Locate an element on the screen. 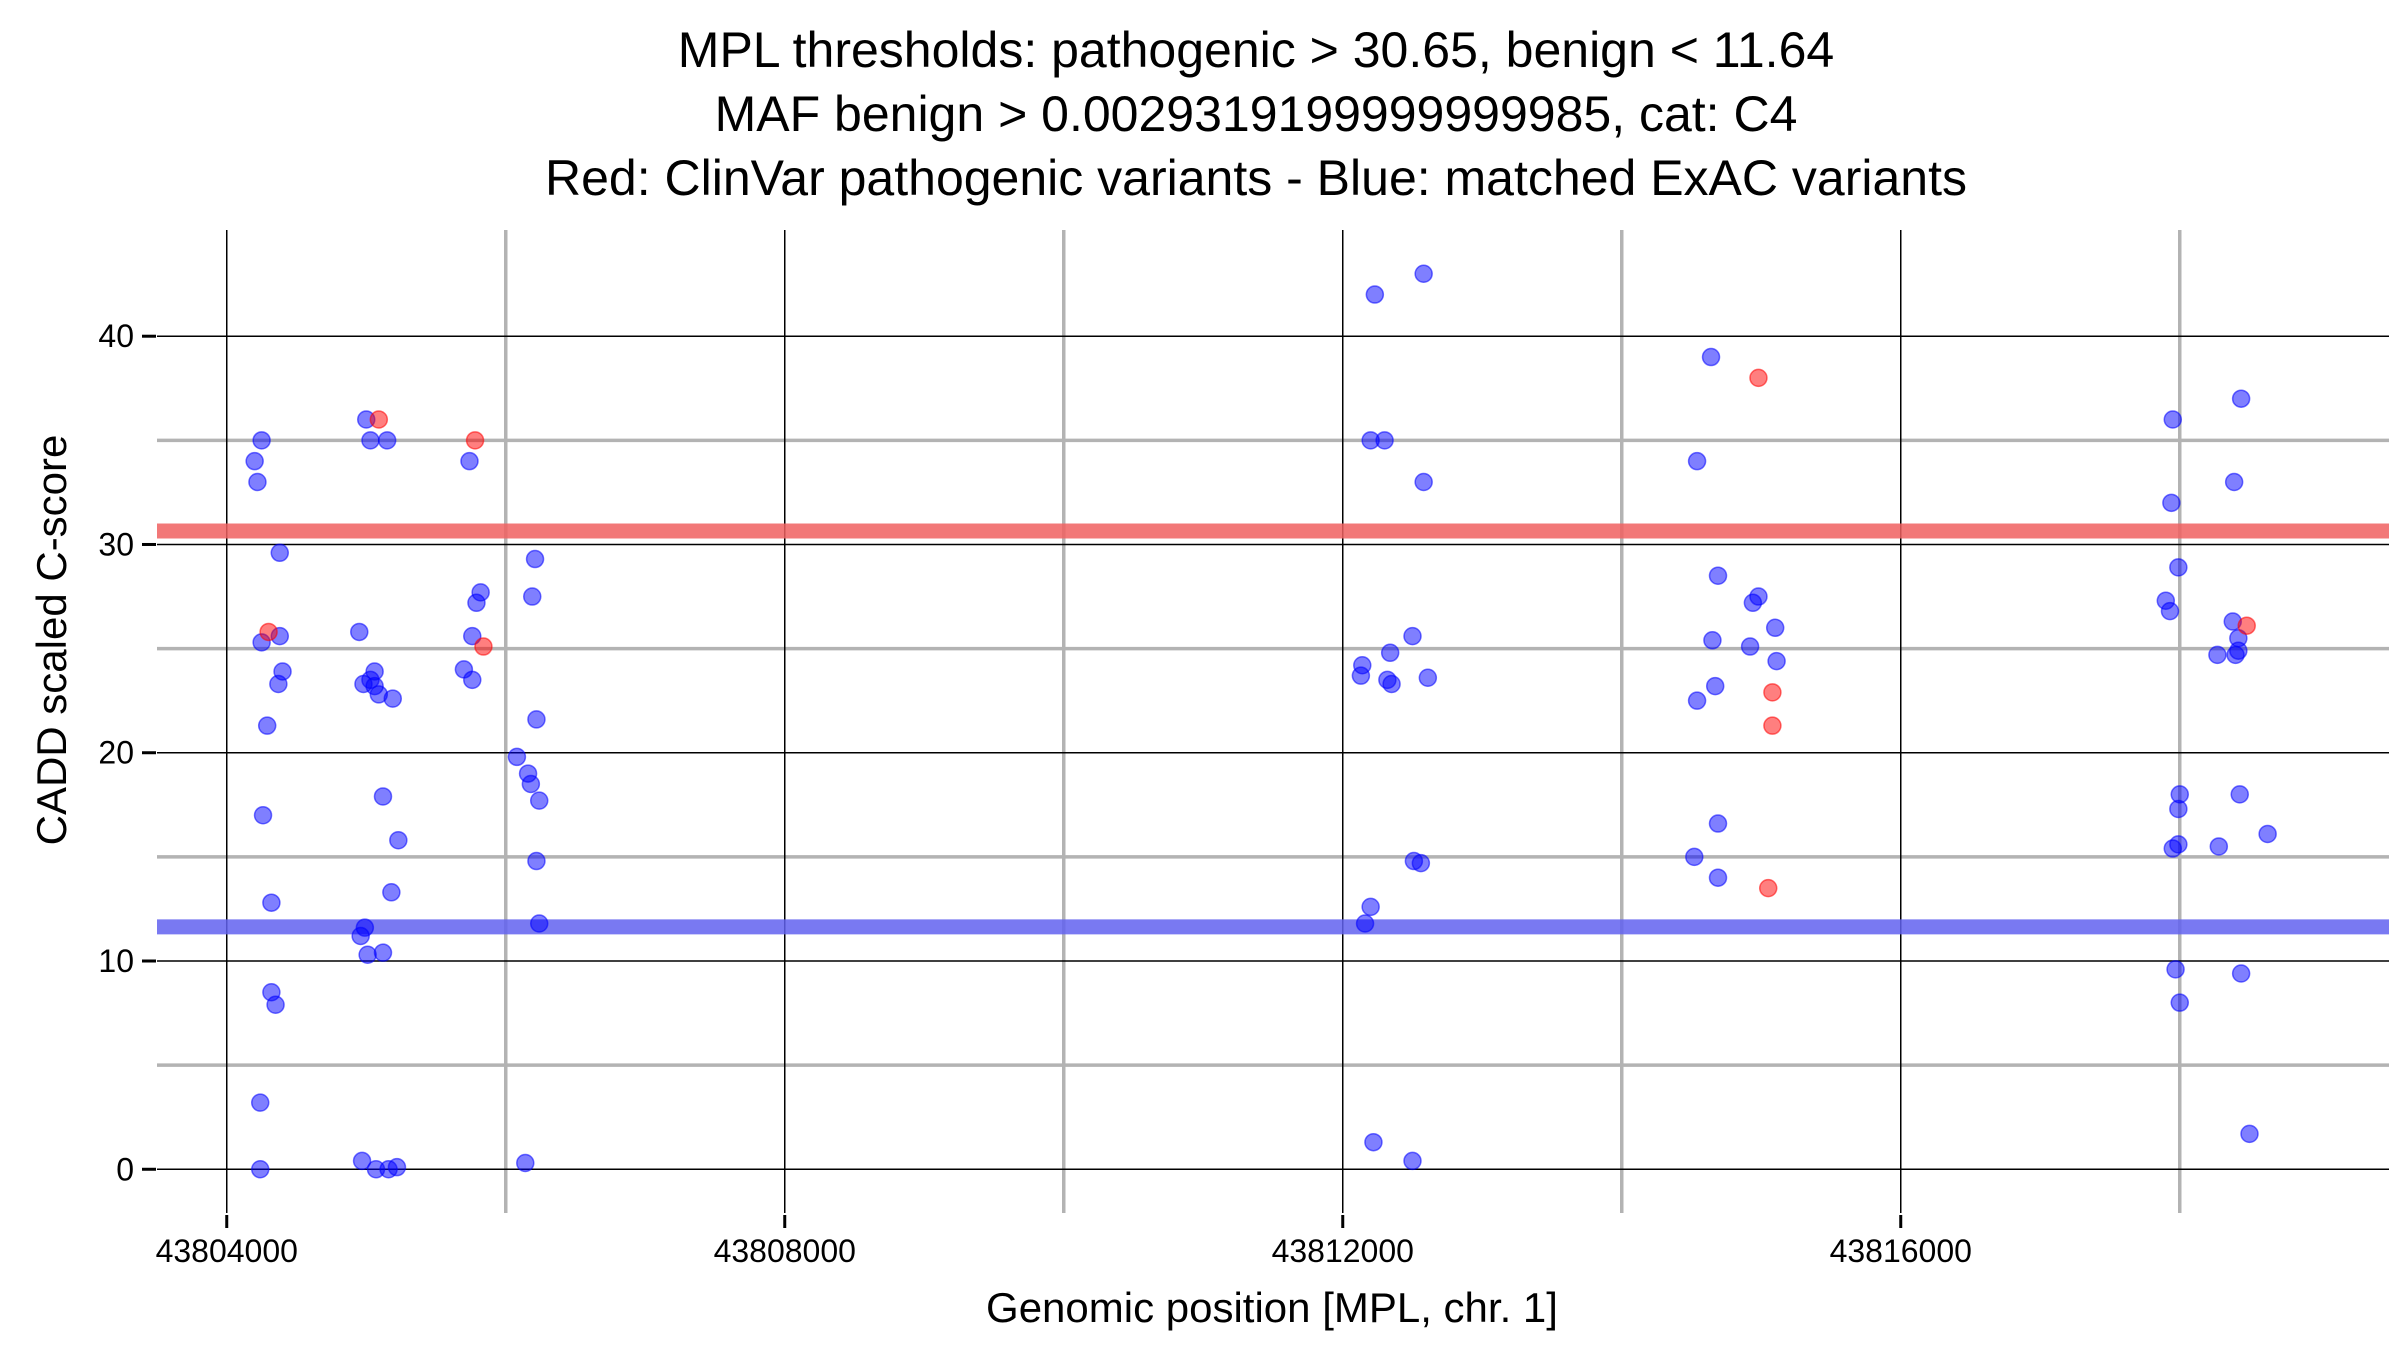  y-tick-label: 10 is located at coordinates (116, 961).